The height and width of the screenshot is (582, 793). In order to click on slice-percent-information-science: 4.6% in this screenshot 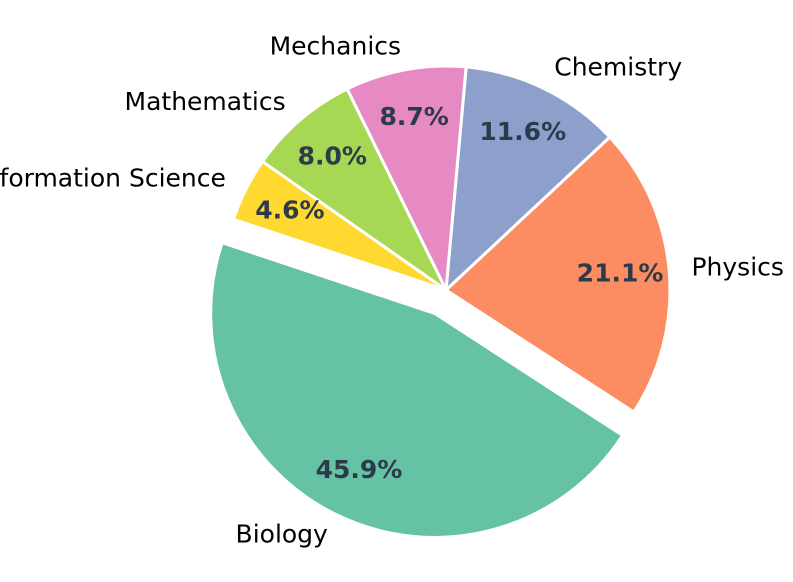, I will do `click(289, 210)`.